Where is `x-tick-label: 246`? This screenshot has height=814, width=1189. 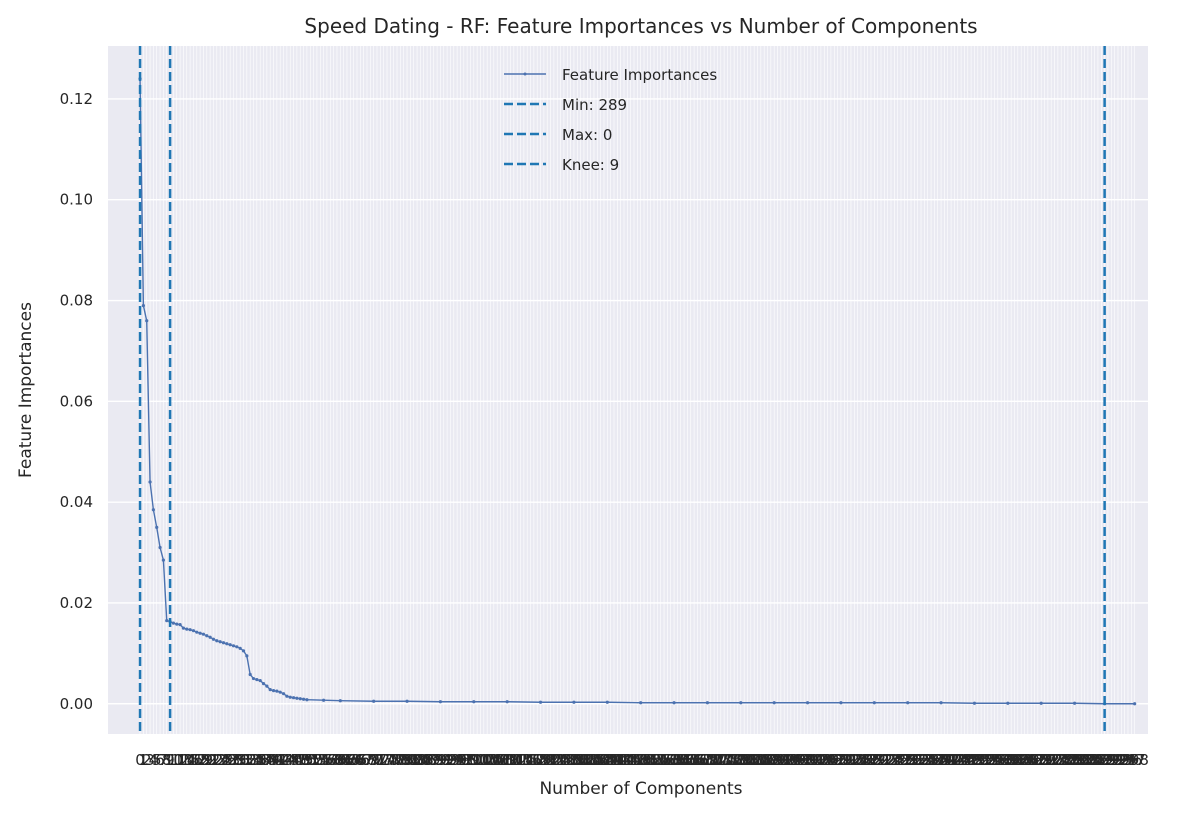 x-tick-label: 246 is located at coordinates (961, 760).